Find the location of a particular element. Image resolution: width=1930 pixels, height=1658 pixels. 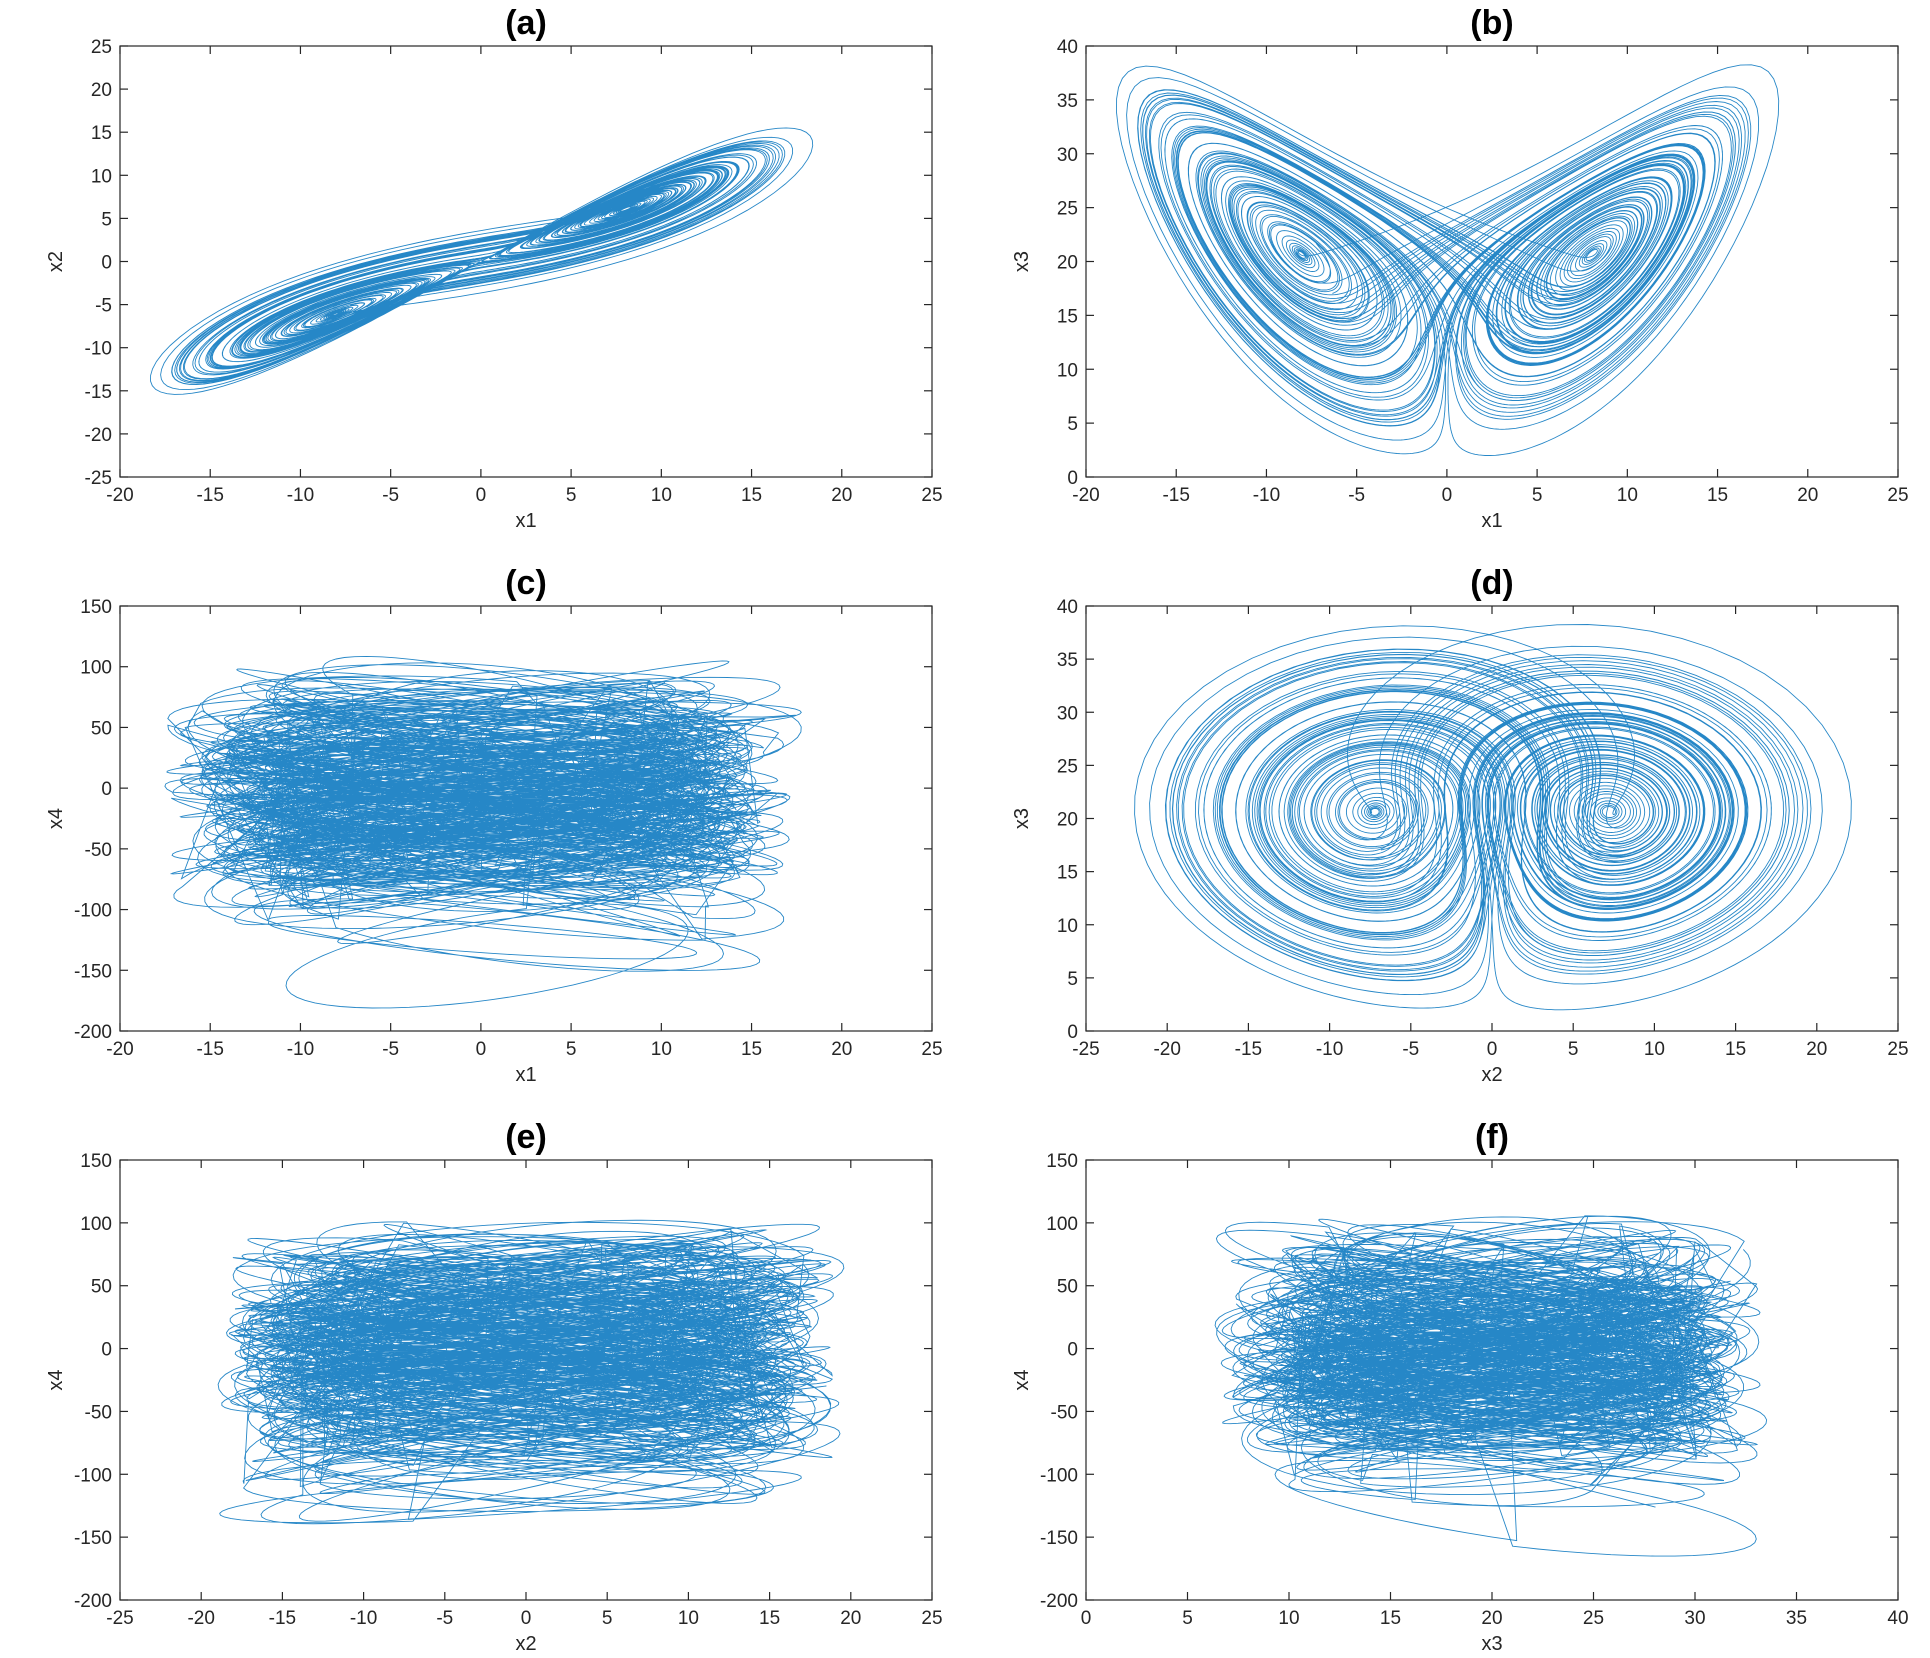

panel-title-a: (a) is located at coordinates (526, 23).